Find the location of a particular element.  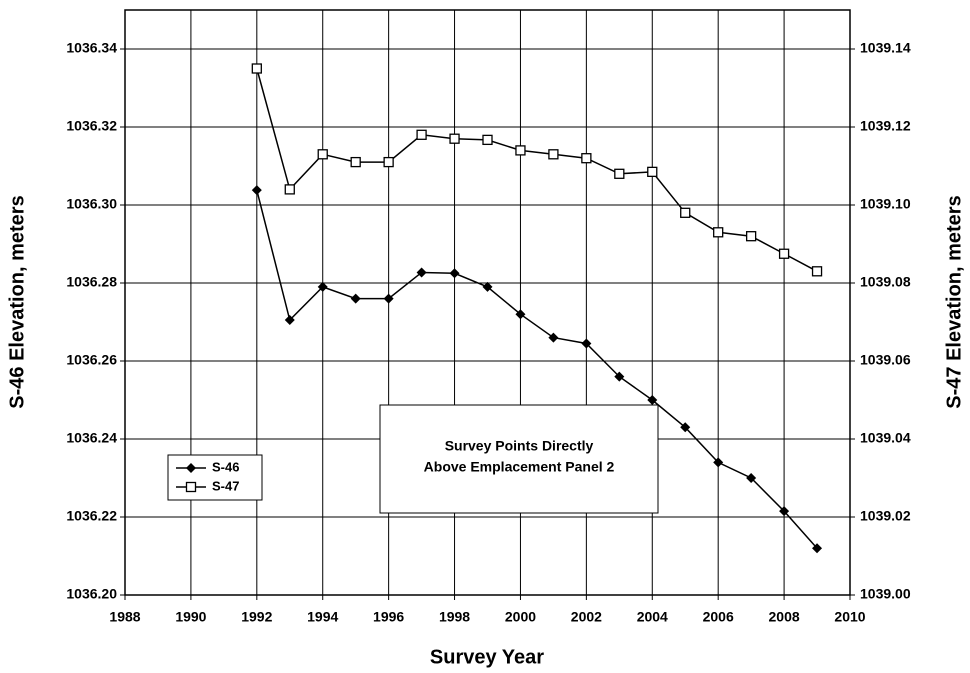

x-tick-label: 1992 is located at coordinates (256, 617).